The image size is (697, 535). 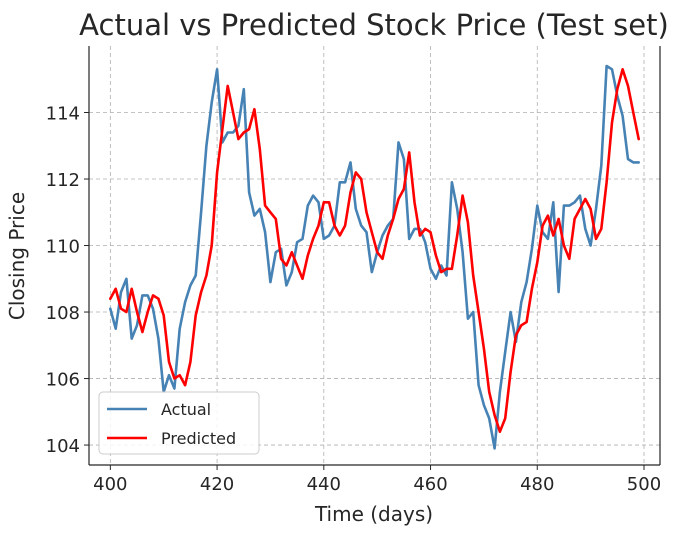 I want to click on y-tick-label: 114, so click(x=63, y=114).